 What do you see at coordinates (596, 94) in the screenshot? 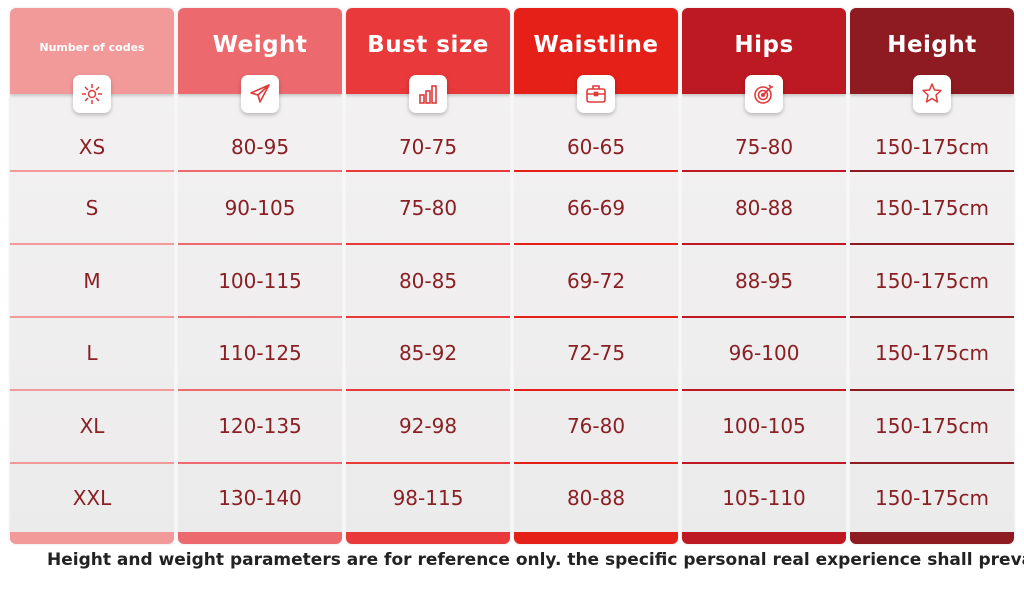
I see `briefcase-icon` at bounding box center [596, 94].